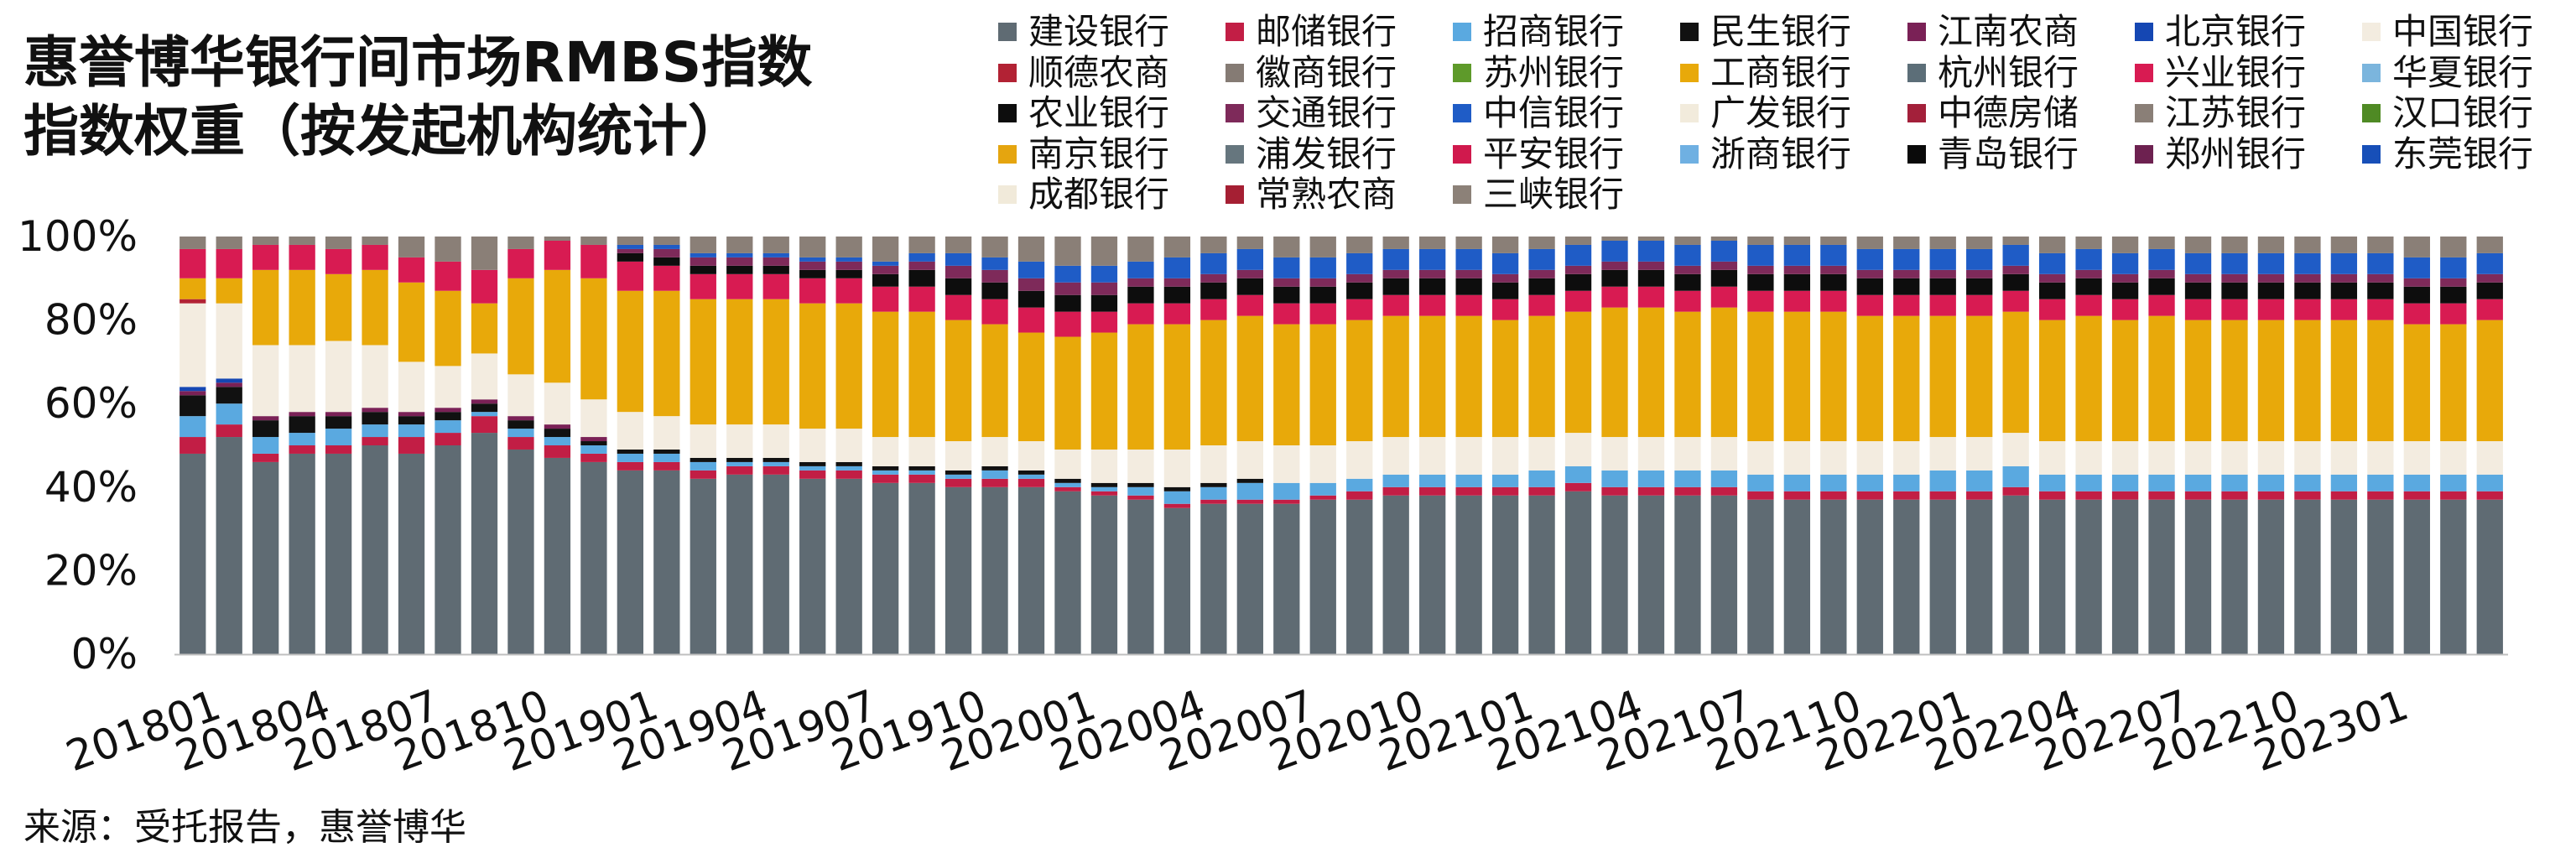 This screenshot has width=2576, height=858. I want to click on legend-item: 江苏银行, so click(2220, 113).